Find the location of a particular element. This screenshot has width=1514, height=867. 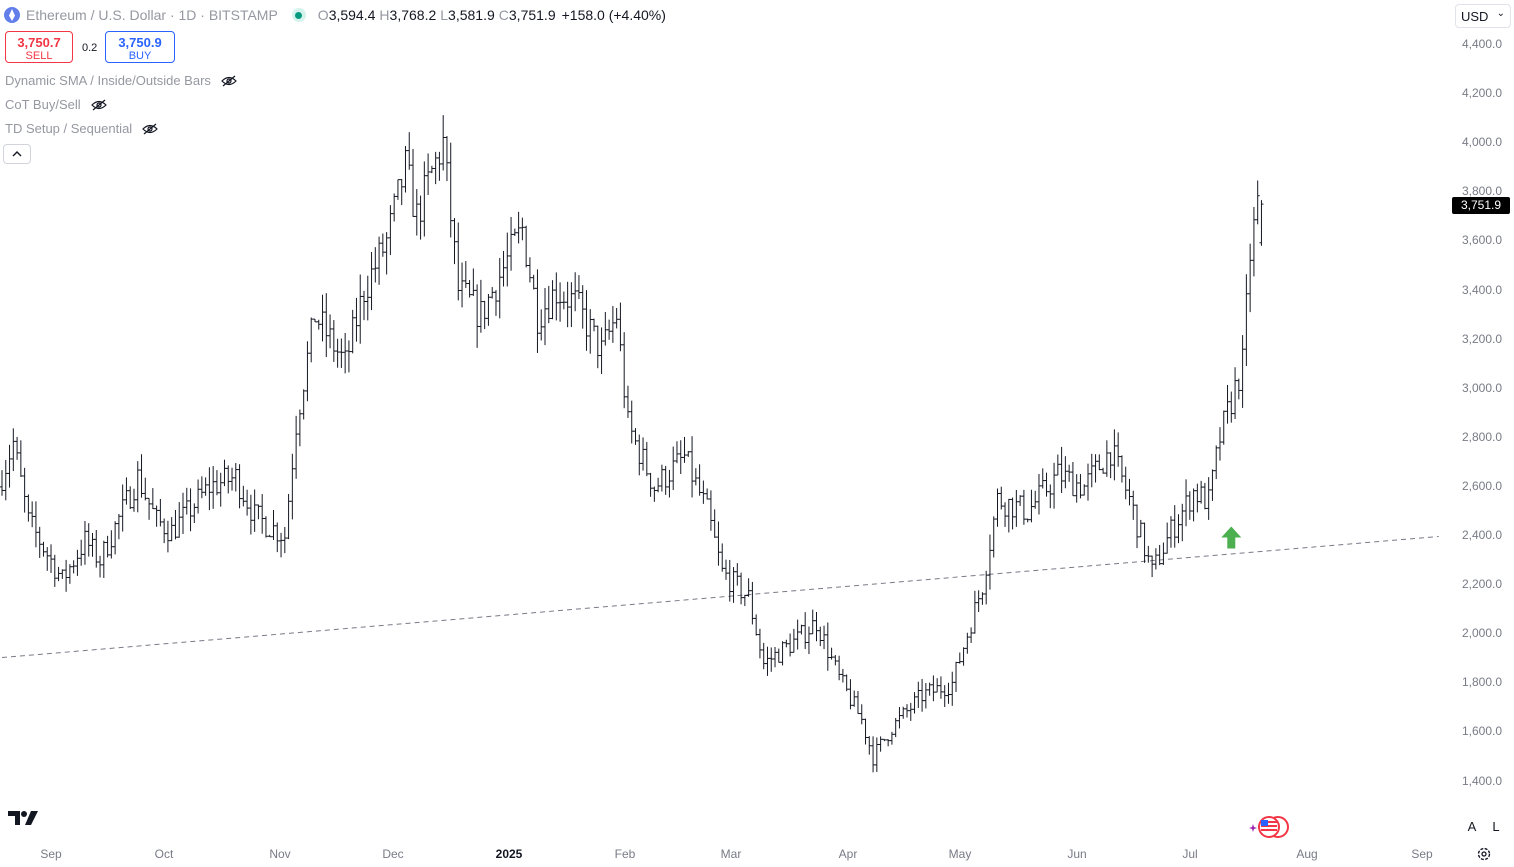

price-axis-label: 2,400.0 is located at coordinates (1482, 535).